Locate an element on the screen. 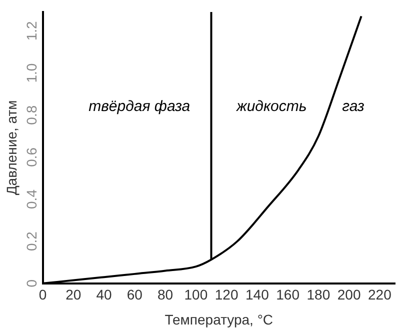 The width and height of the screenshot is (405, 333). x-tick-label: 220 is located at coordinates (380, 294).